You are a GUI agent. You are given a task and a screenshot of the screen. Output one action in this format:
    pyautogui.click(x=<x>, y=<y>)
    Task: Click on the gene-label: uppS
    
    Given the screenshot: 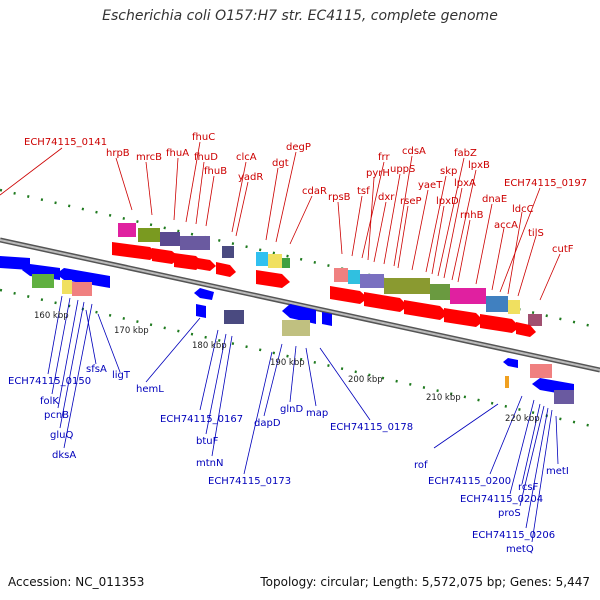 What is the action you would take?
    pyautogui.click(x=402, y=169)
    